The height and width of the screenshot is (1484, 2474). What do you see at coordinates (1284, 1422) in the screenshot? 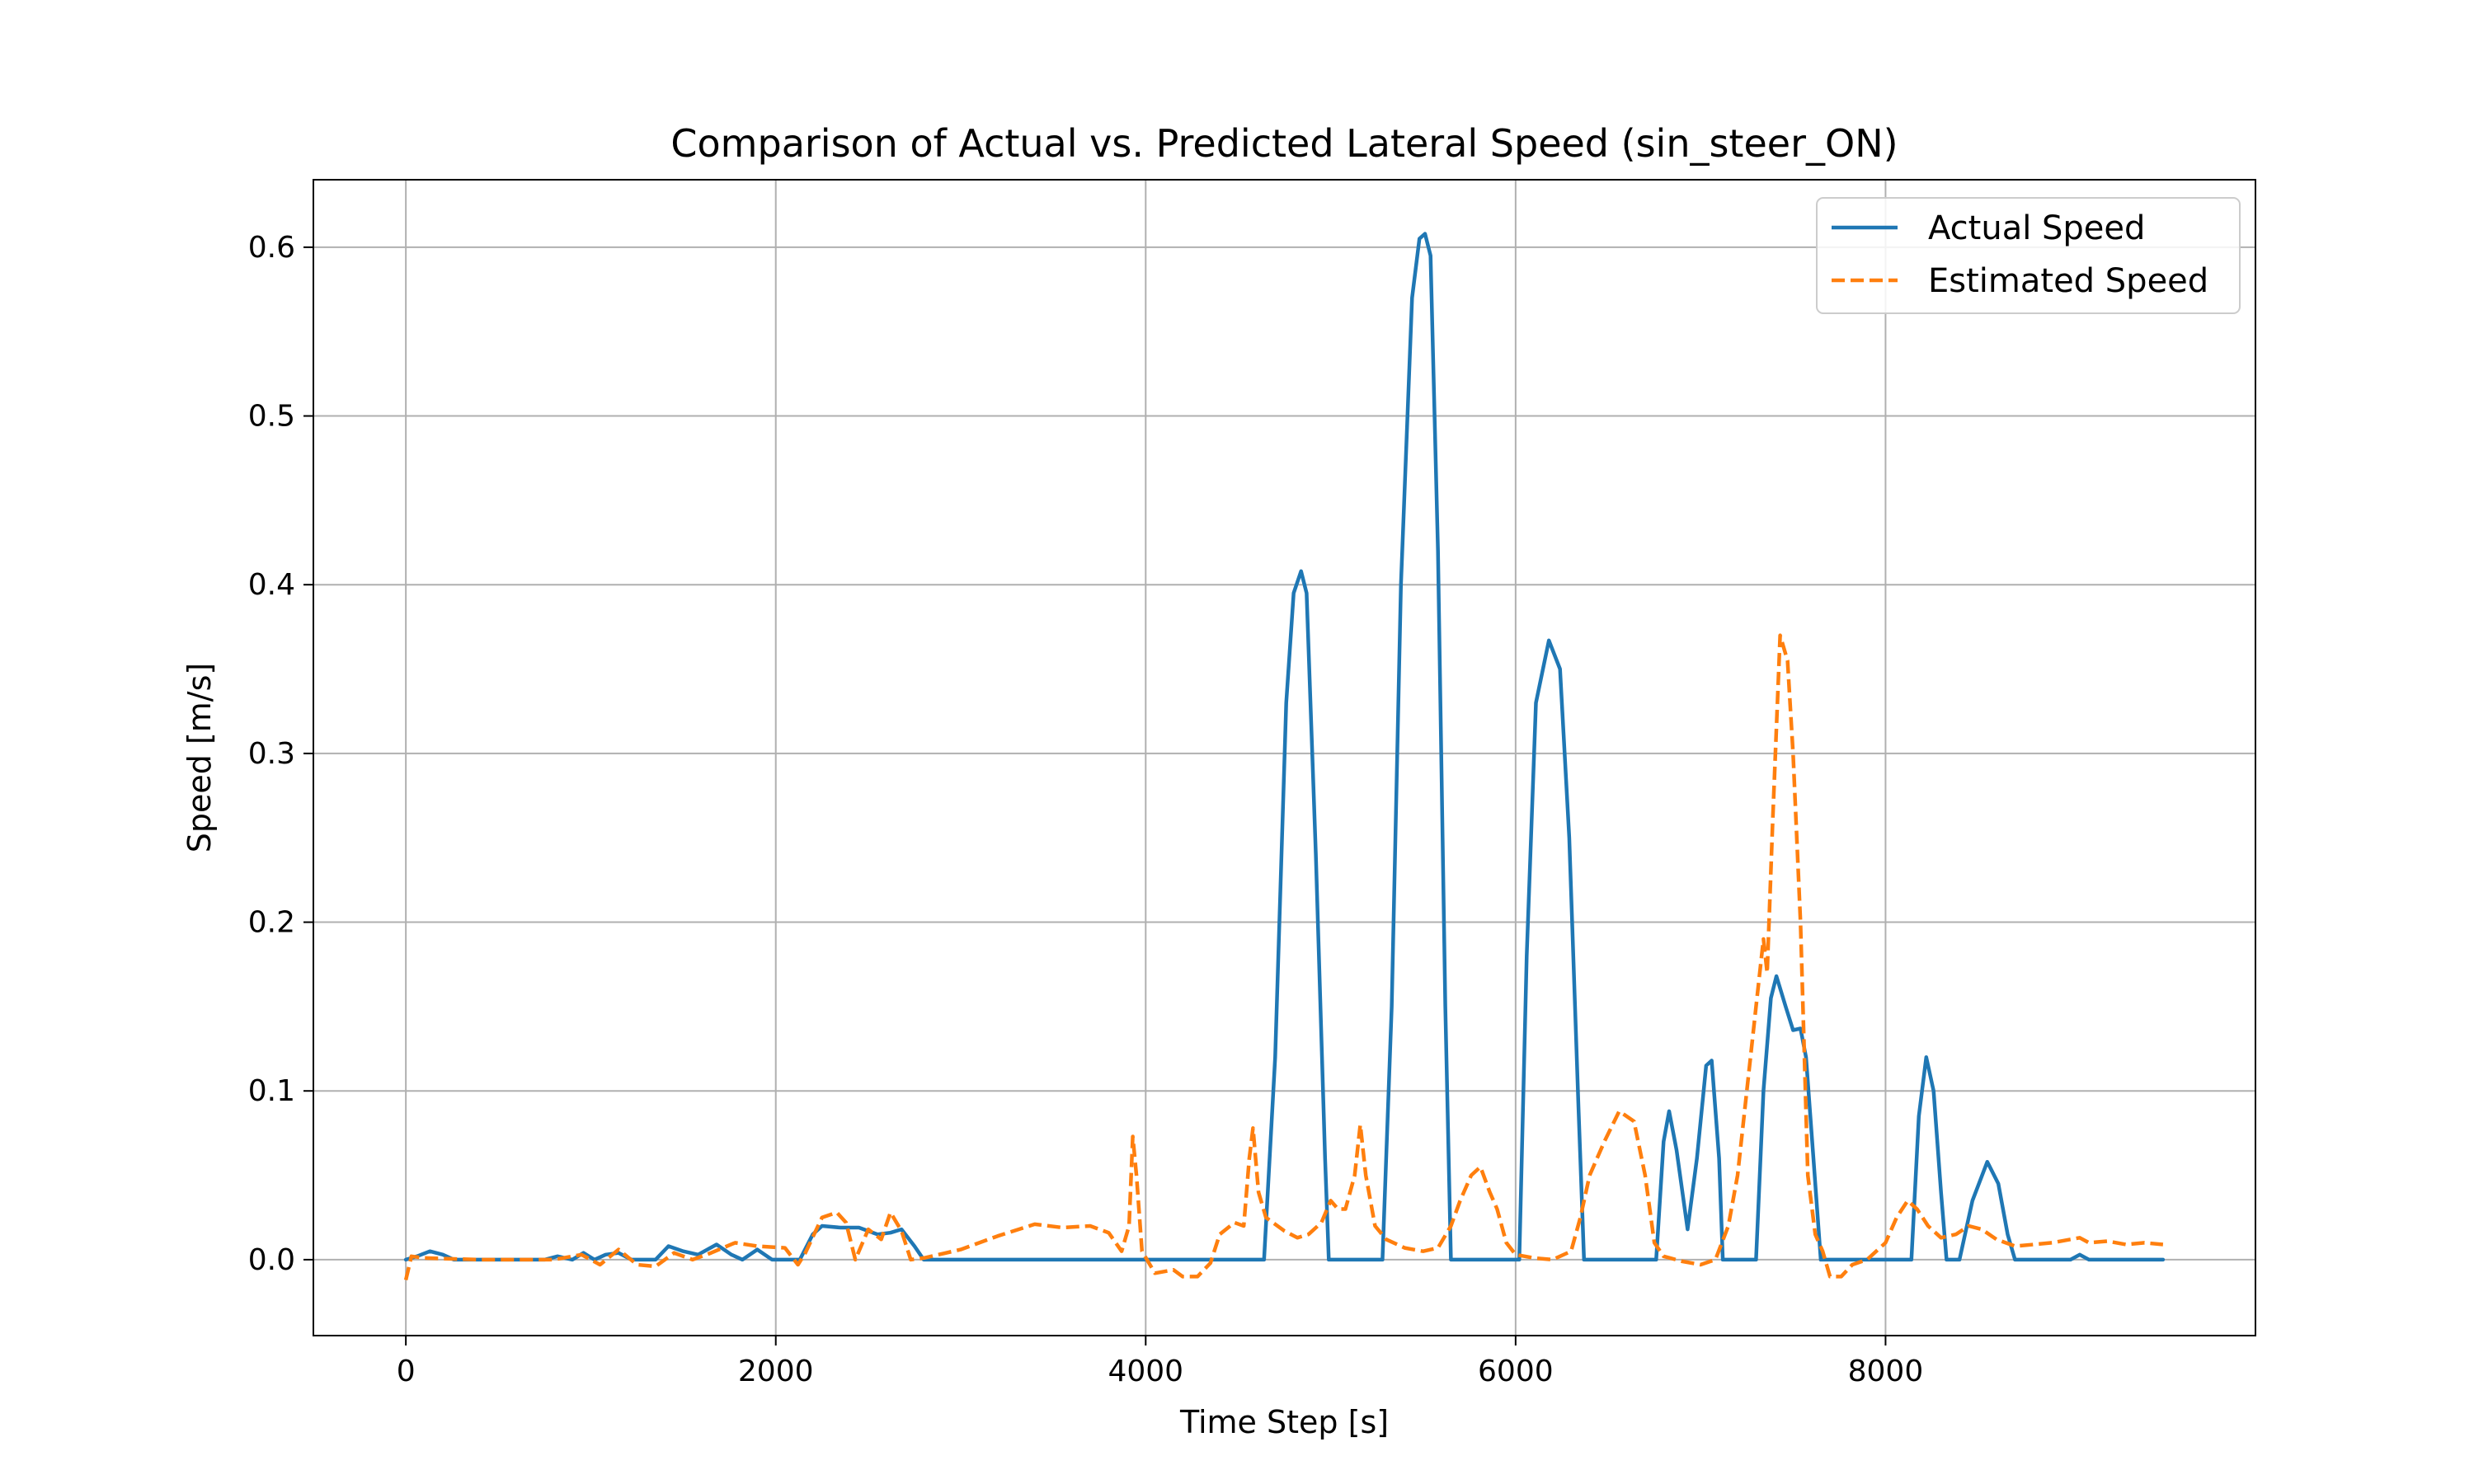
I see `x-axis-label: Time Step [s]` at bounding box center [1284, 1422].